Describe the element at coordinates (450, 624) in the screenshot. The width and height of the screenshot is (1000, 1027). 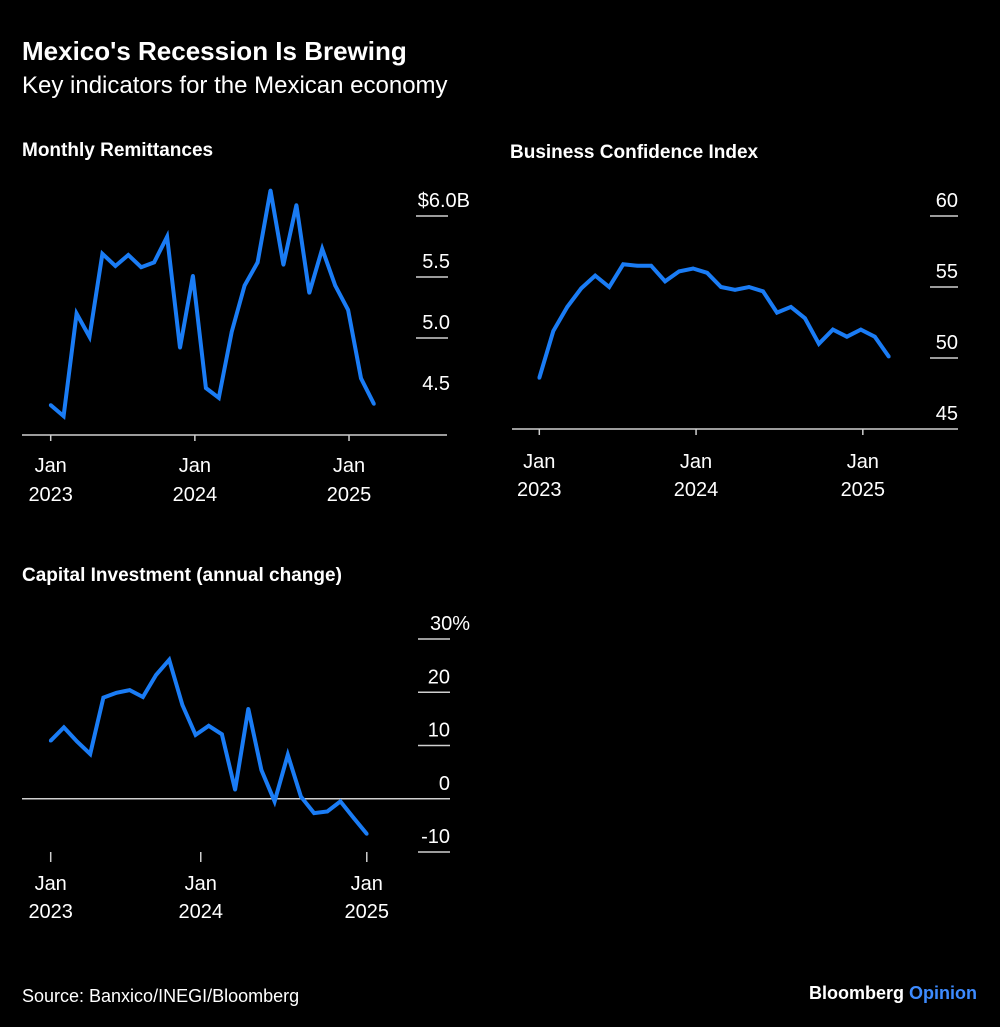
I see `y-tick-label: 30%` at that location.